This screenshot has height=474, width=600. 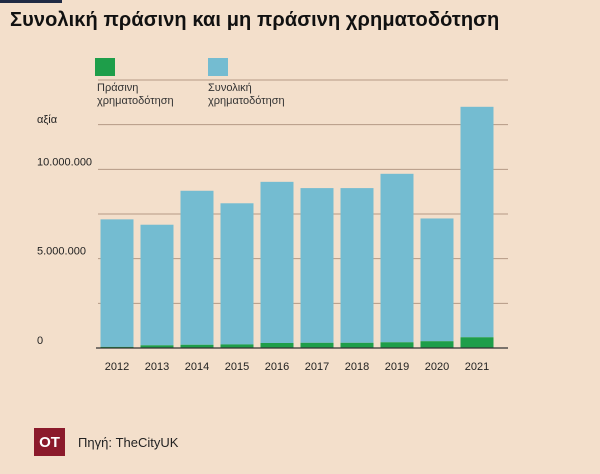 What do you see at coordinates (317, 345) in the screenshot?
I see `bar-green-2017` at bounding box center [317, 345].